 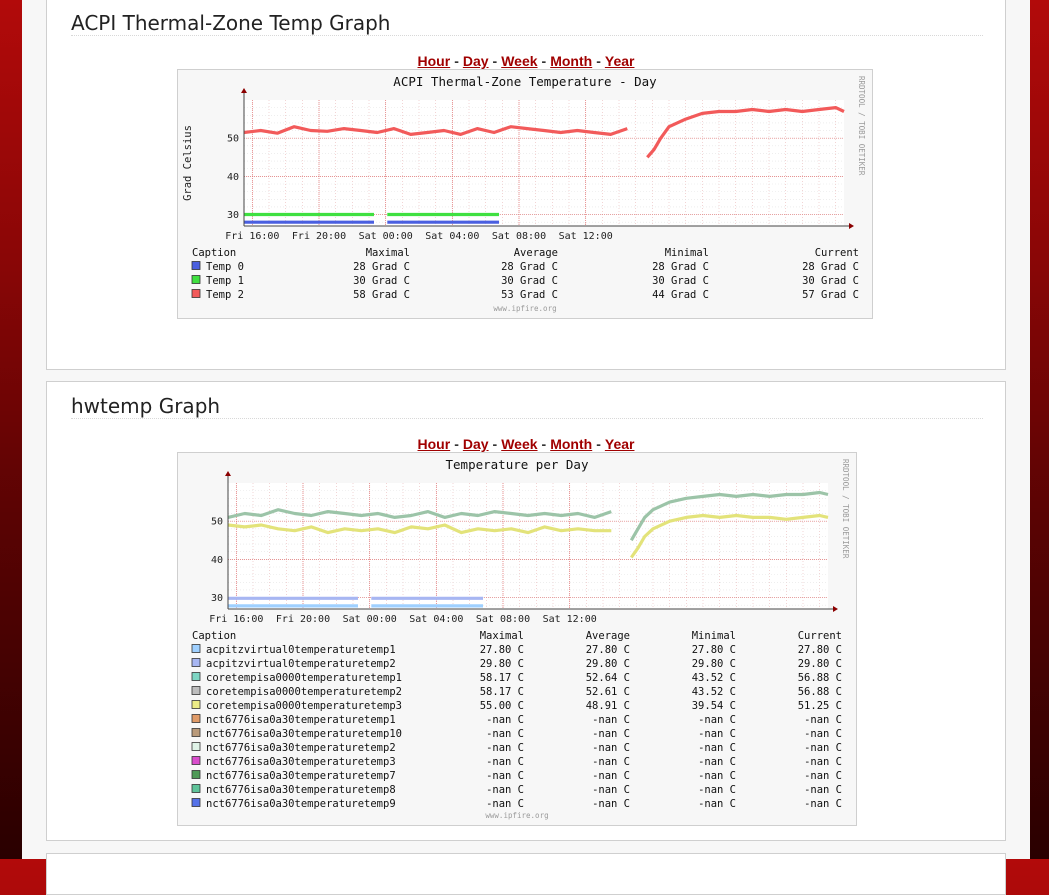 I want to click on acpi-range-links: Hour - Day - Week - Month - Year, so click(x=526, y=61).